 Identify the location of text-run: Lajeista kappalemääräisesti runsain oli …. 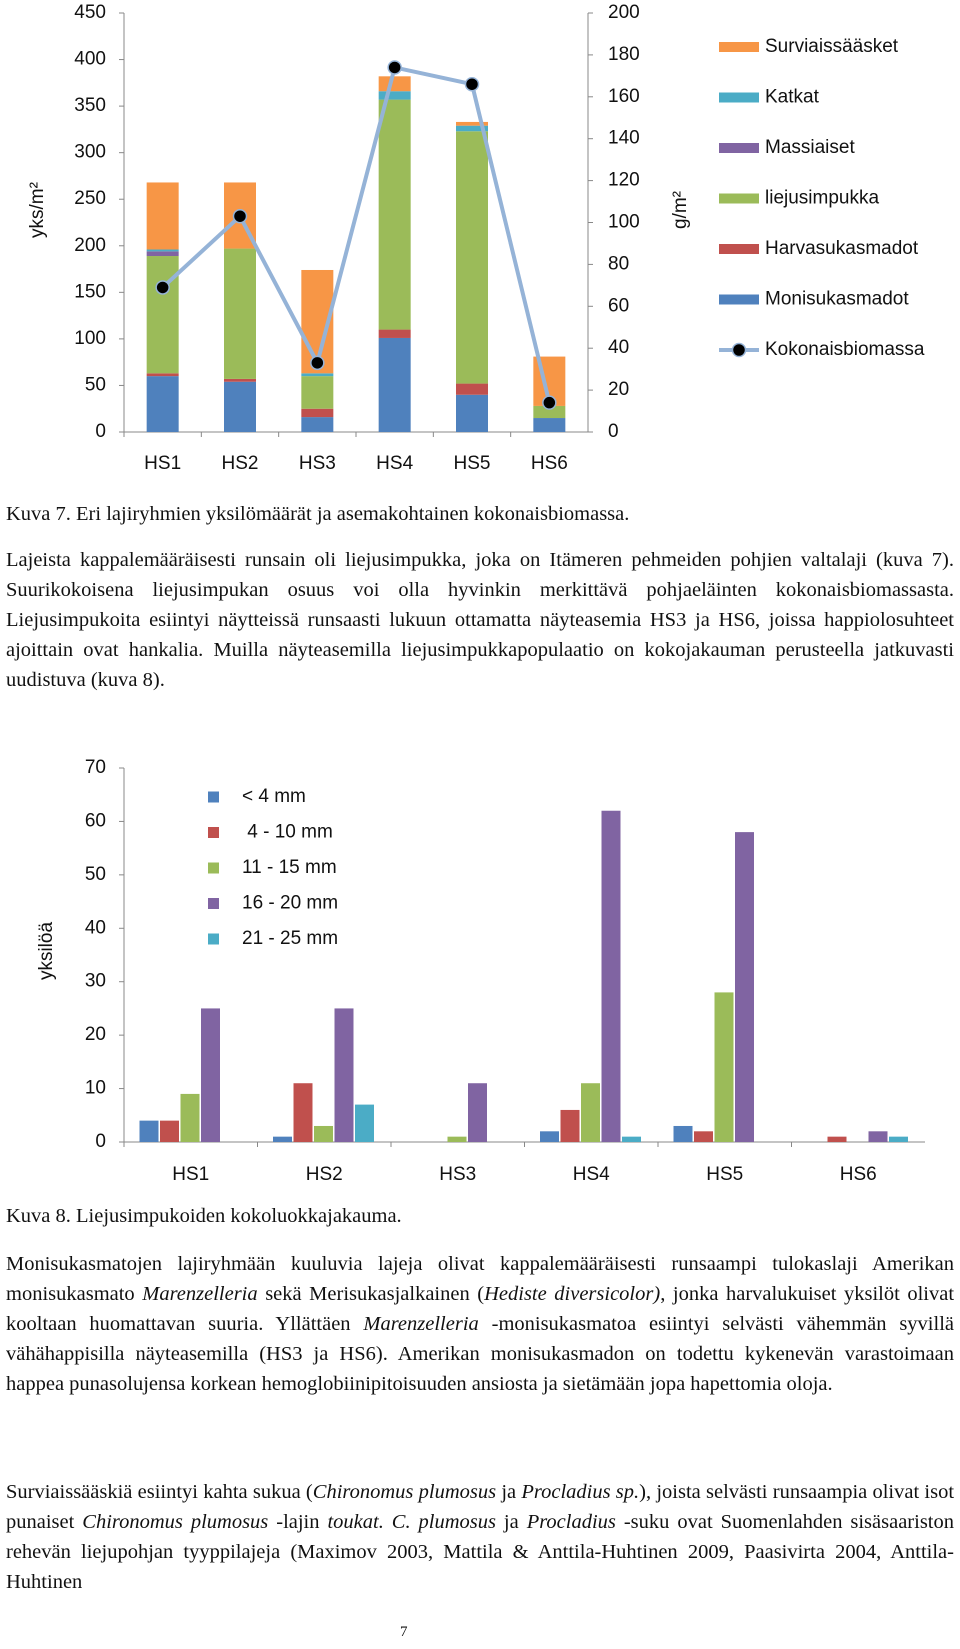
(480, 620).